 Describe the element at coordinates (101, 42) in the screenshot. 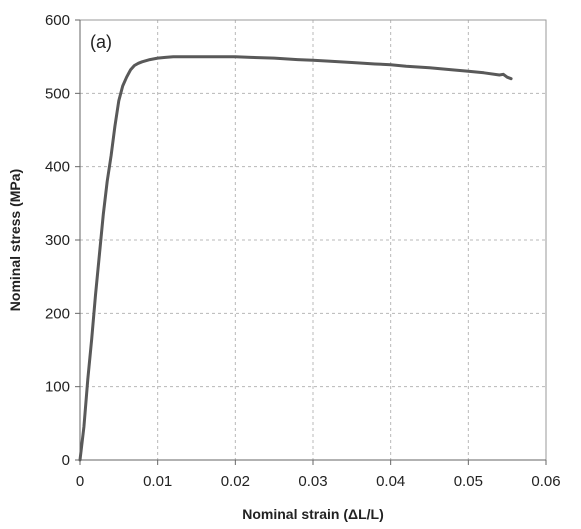

I see `panel-label: (a)` at that location.